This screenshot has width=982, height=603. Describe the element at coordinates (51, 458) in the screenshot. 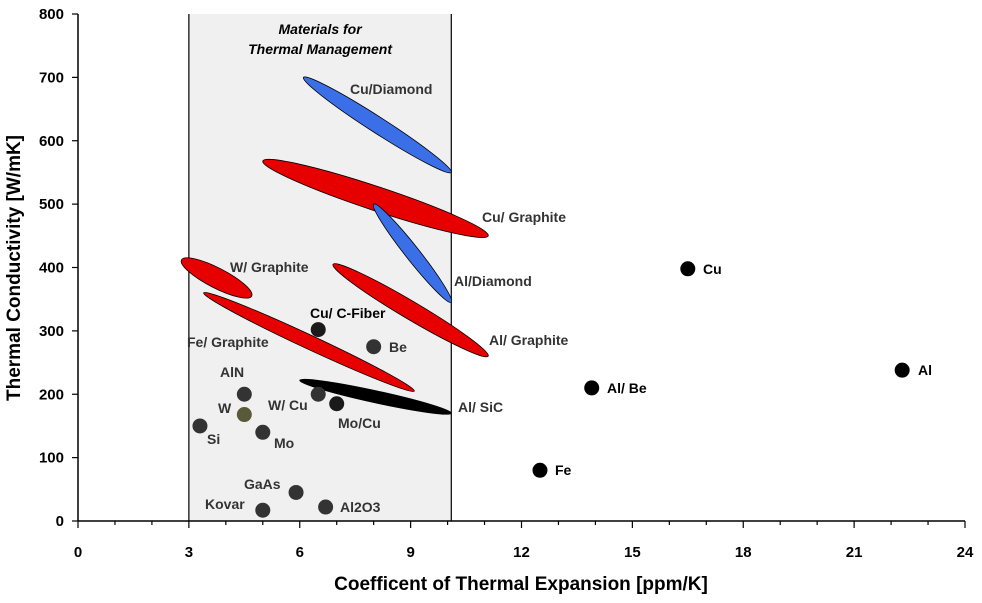

I see `y-tick-label: 100` at that location.